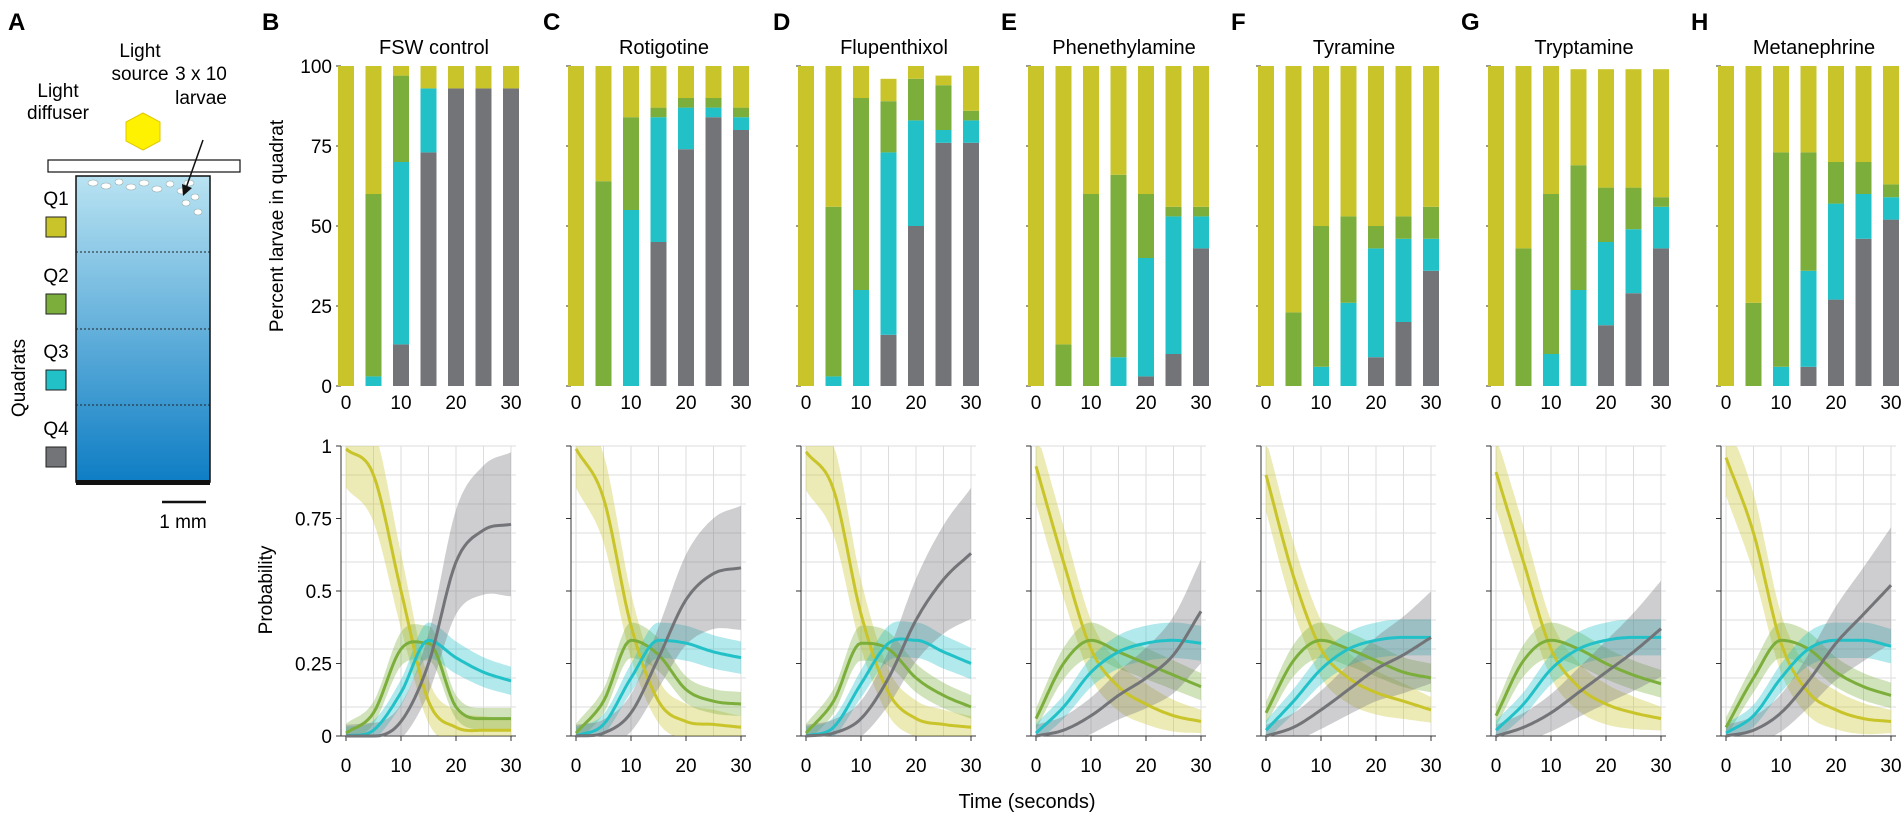 The width and height of the screenshot is (1902, 822). I want to click on larvae-pointer-arrow, so click(194, 164).